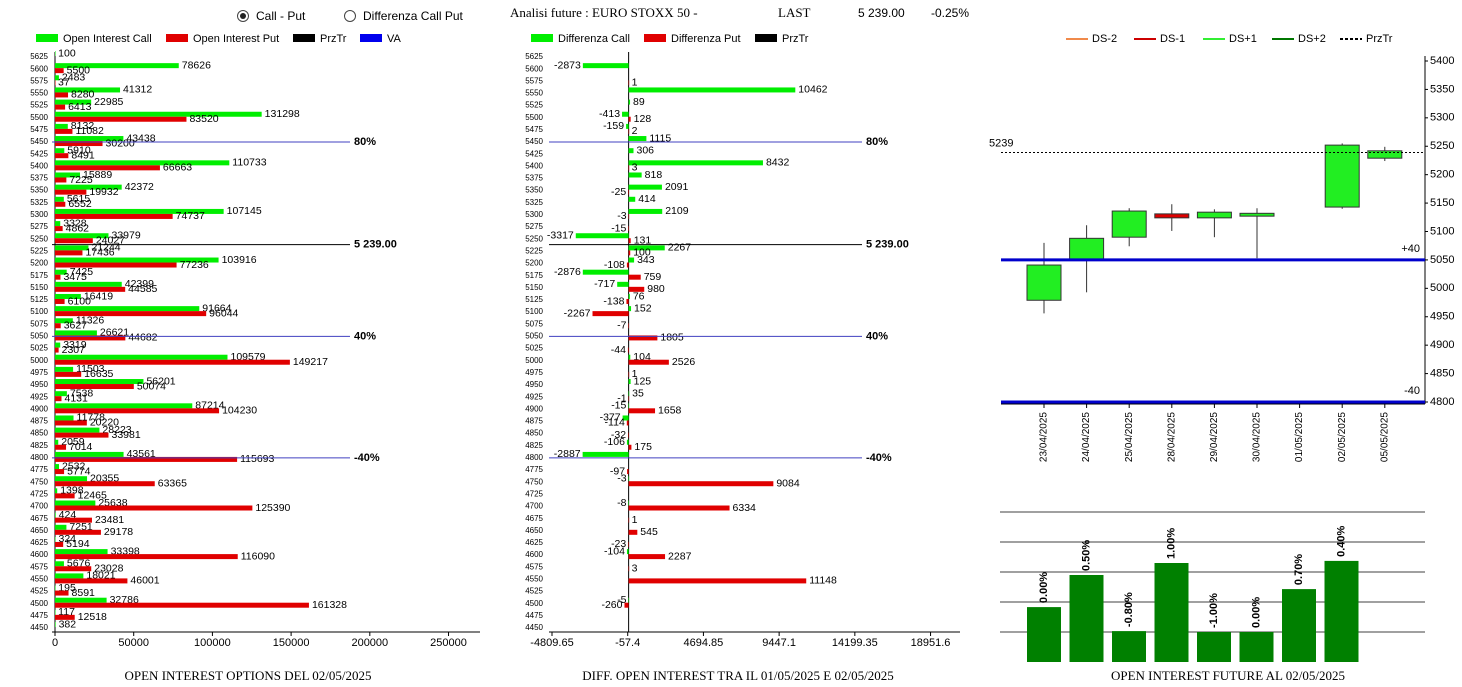 This screenshot has height=687, width=1462. What do you see at coordinates (108, 569) in the screenshot?
I see `value-label: 23028` at bounding box center [108, 569].